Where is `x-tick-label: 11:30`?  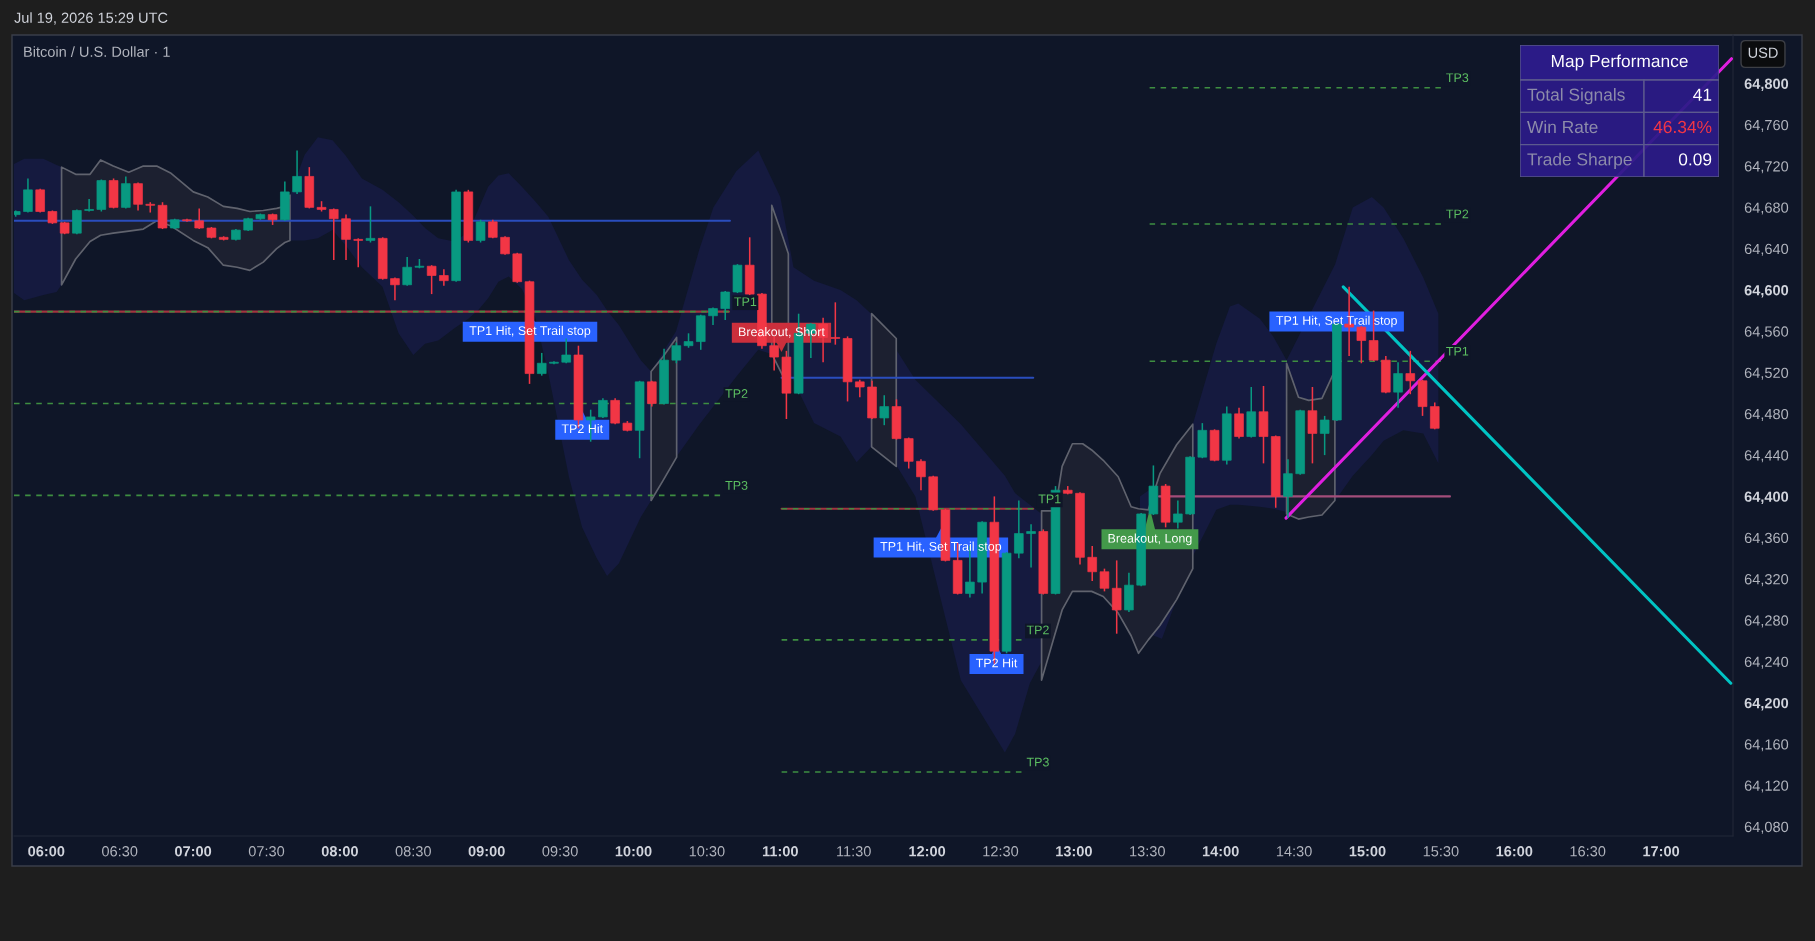
x-tick-label: 11:30 is located at coordinates (854, 851).